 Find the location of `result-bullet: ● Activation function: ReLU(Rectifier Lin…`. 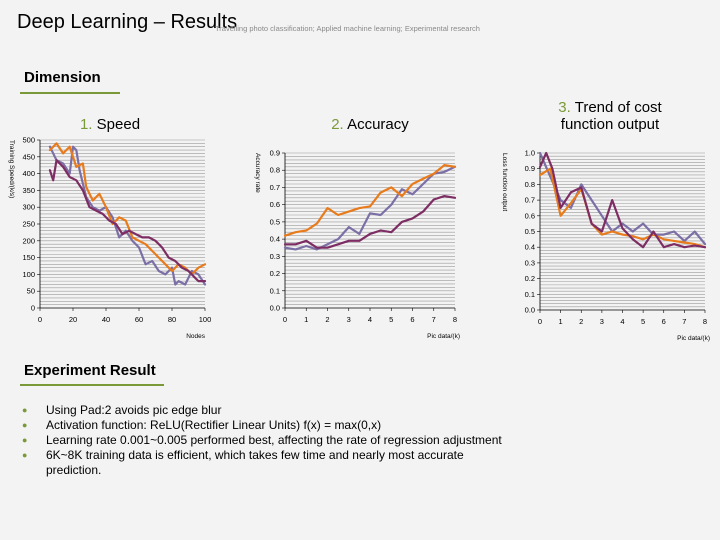

result-bullet: ● Activation function: ReLU(Rectifier Lin… is located at coordinates (202, 425).